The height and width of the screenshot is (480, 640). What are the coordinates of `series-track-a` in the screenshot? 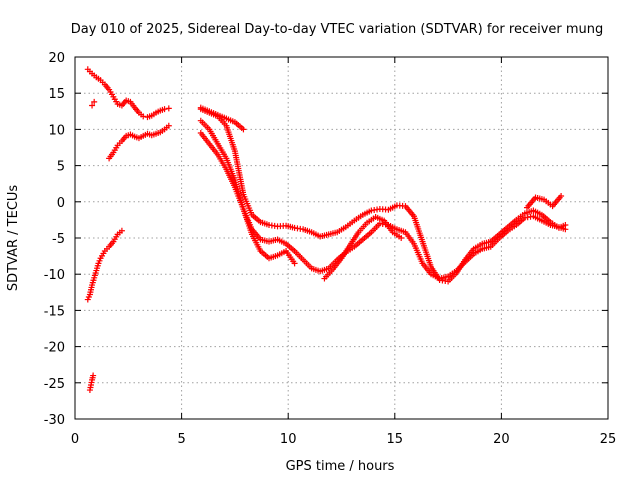 It's located at (128, 93).